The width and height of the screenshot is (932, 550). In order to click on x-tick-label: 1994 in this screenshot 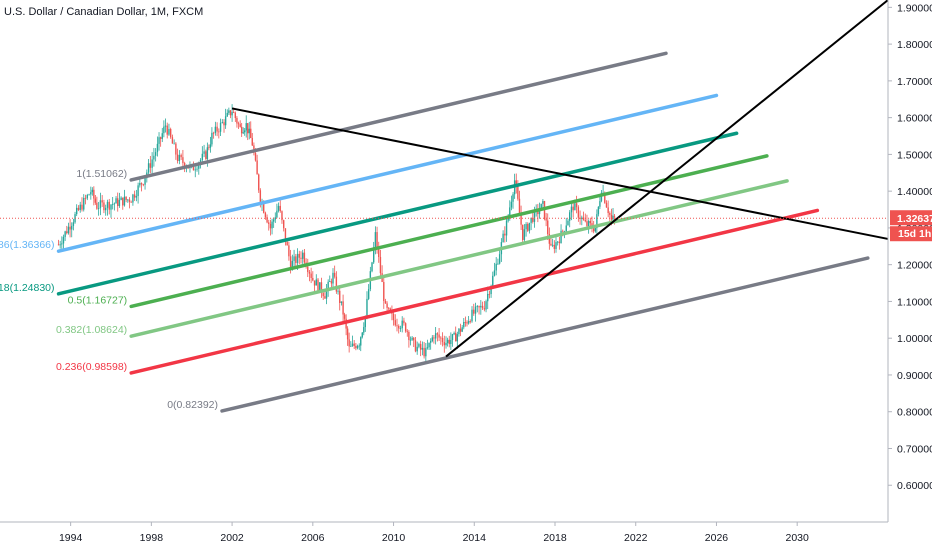, I will do `click(71, 538)`.